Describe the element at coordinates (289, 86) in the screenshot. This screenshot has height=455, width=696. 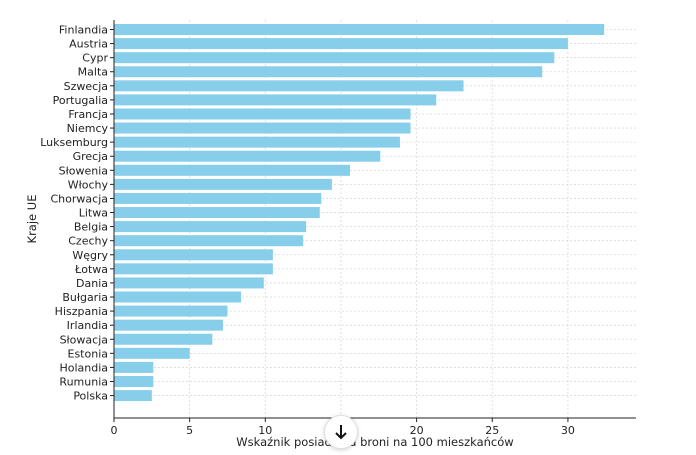
I see `bar-szwecja` at that location.